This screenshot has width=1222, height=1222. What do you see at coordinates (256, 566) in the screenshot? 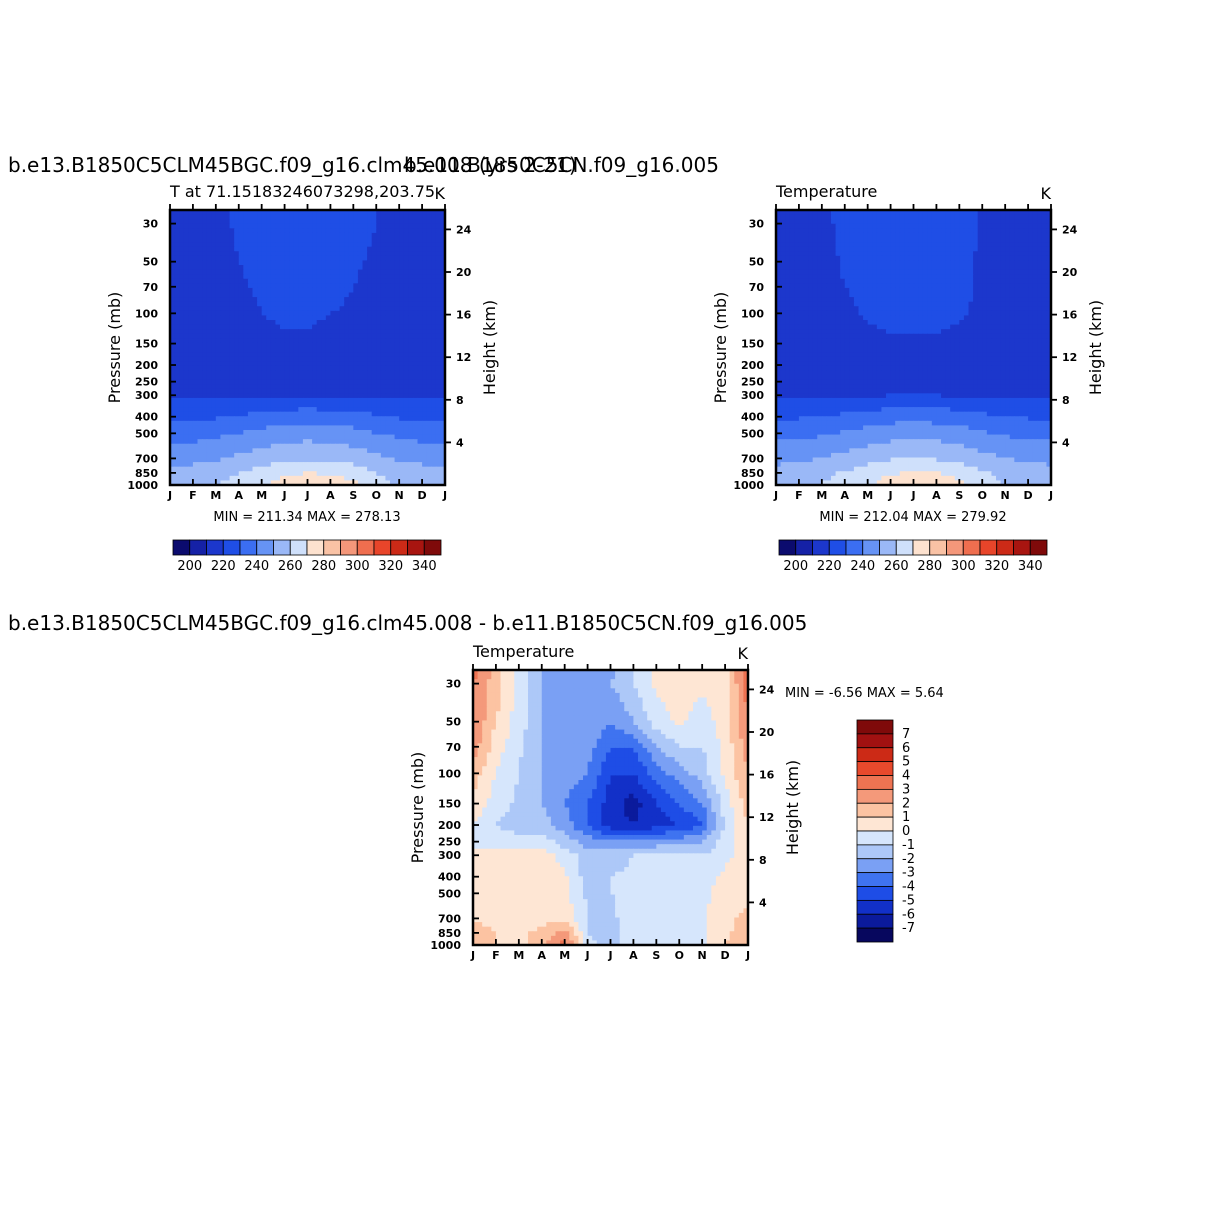
I see `colorbar-label: 240` at bounding box center [256, 566].